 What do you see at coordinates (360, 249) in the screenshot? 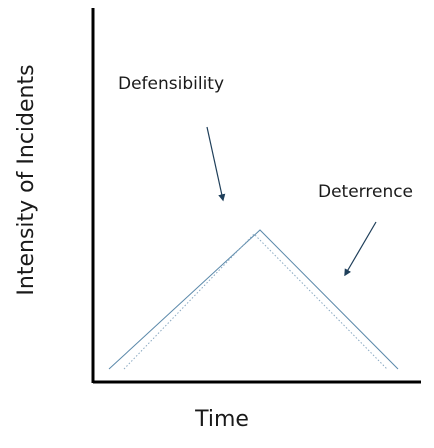
I see `deterrence-arrow` at bounding box center [360, 249].